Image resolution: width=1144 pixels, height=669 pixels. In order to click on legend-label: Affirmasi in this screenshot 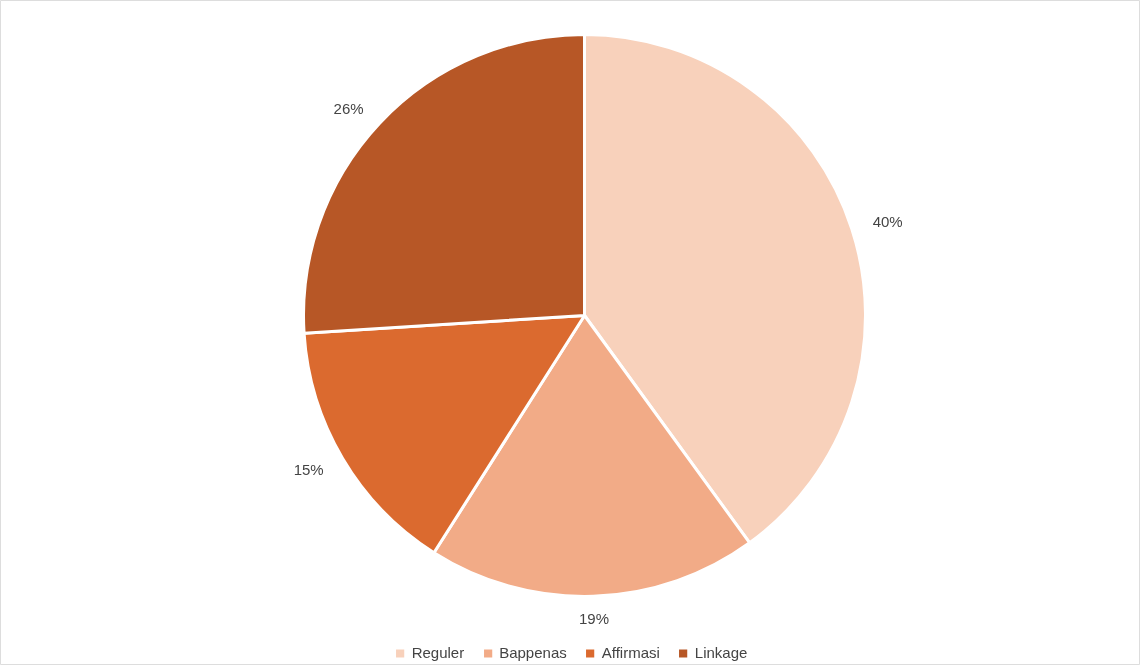, I will do `click(630, 652)`.